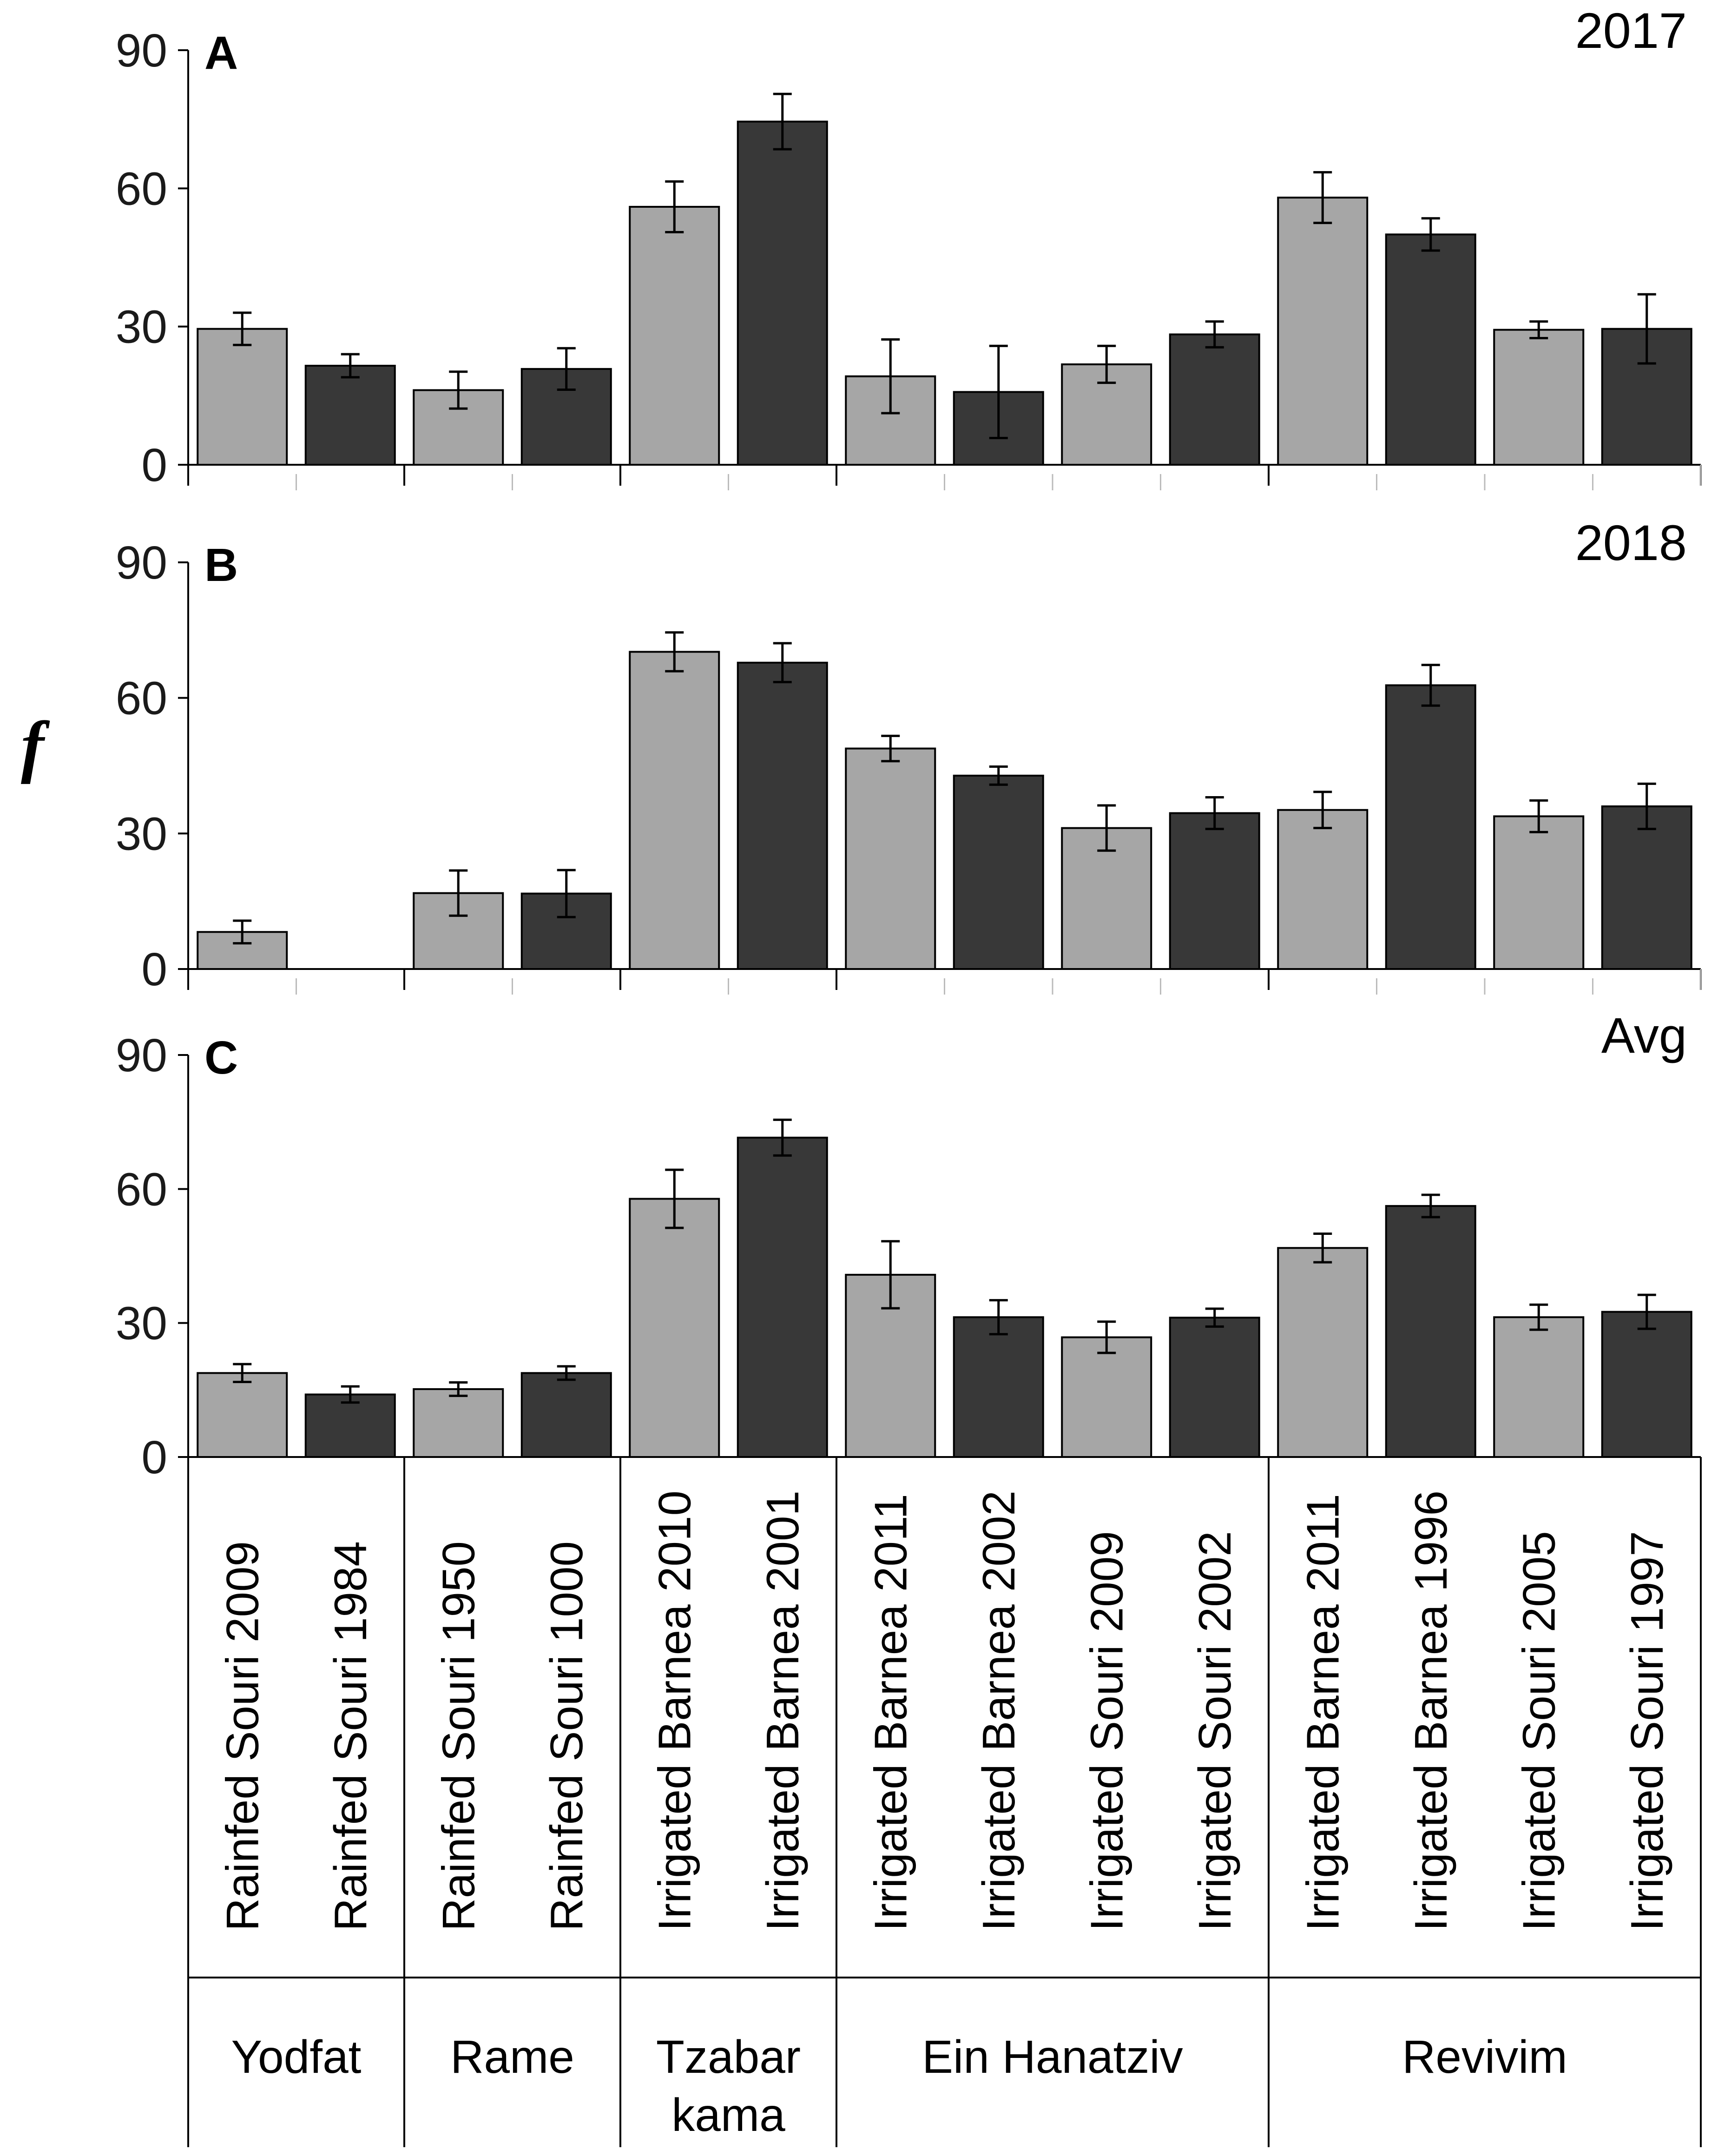 This screenshot has width=1731, height=2156. What do you see at coordinates (674, 1710) in the screenshot?
I see `x-category-label: Irrigated Barnea 2010` at bounding box center [674, 1710].